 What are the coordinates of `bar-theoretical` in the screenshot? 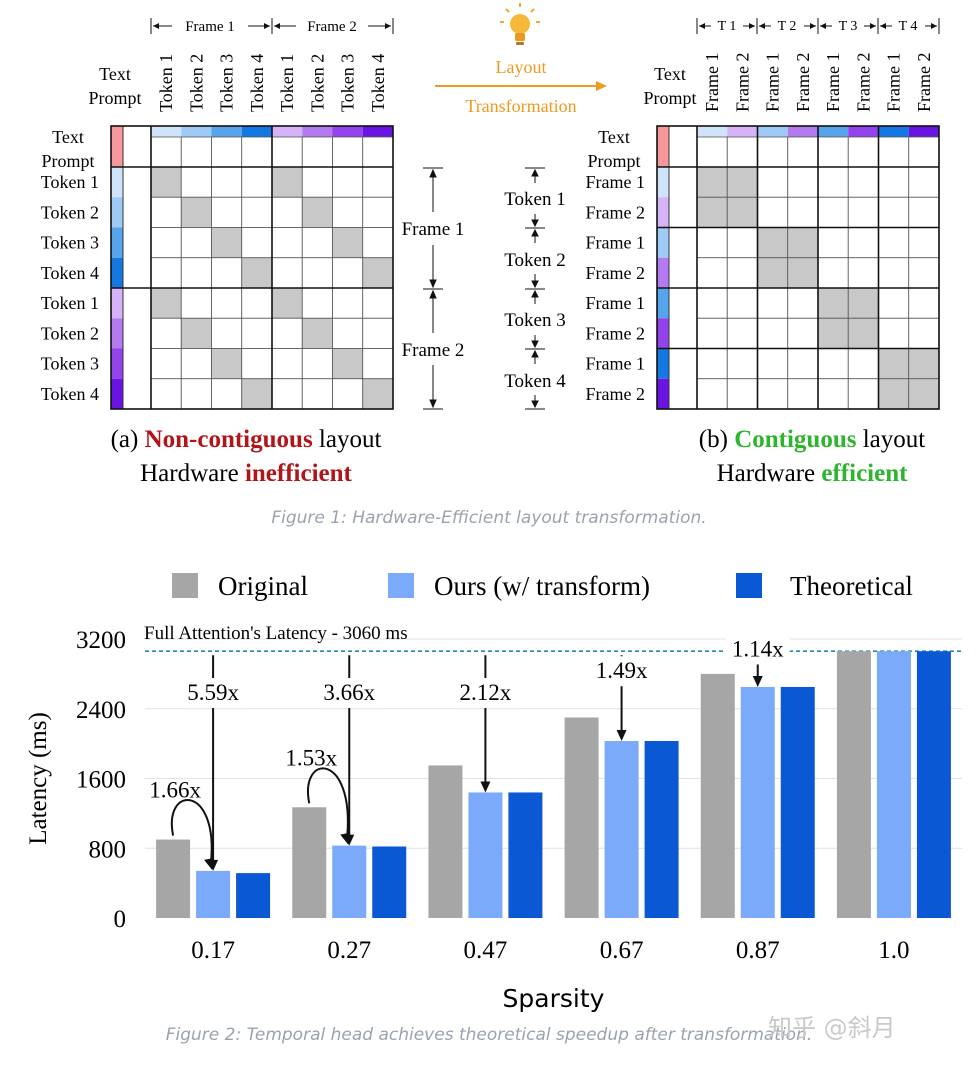 It's located at (797, 802).